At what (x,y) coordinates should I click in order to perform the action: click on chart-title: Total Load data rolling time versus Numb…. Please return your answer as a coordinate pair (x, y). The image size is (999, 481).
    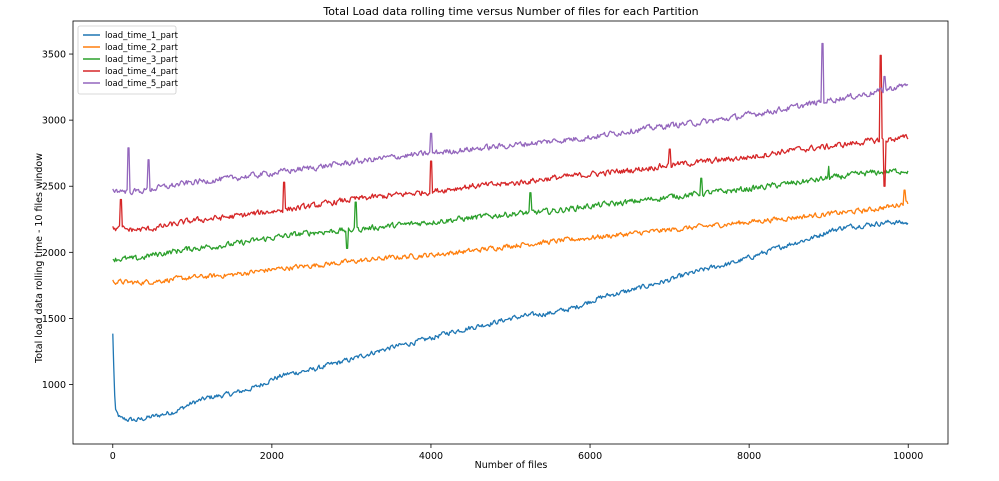
    Looking at the image, I should click on (510, 11).